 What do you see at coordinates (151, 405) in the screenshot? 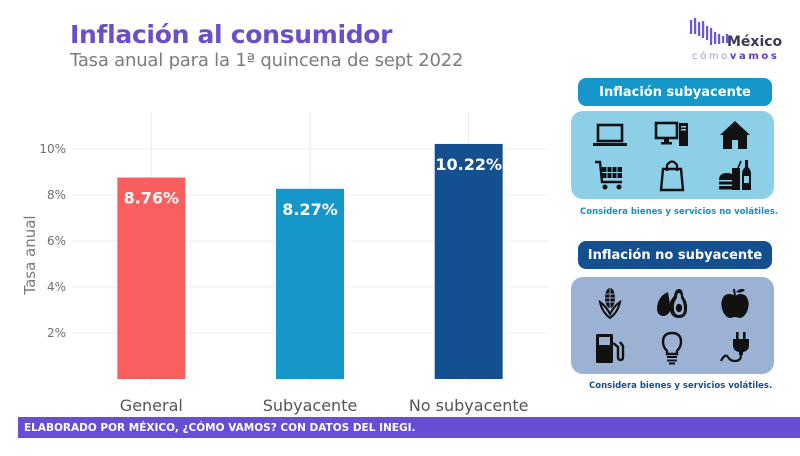
I see `category-label: General` at bounding box center [151, 405].